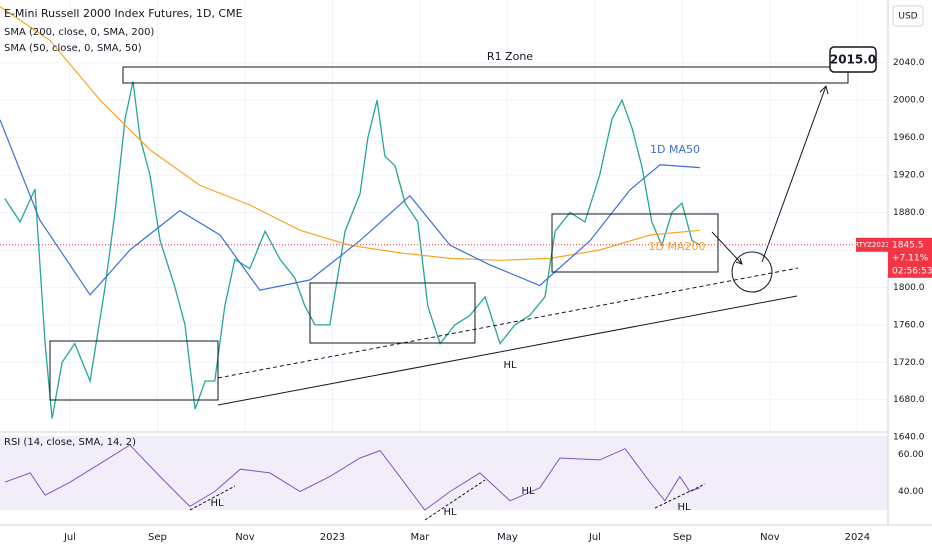  Describe the element at coordinates (909, 288) in the screenshot. I see `y-tick-label: 1800.0` at that location.